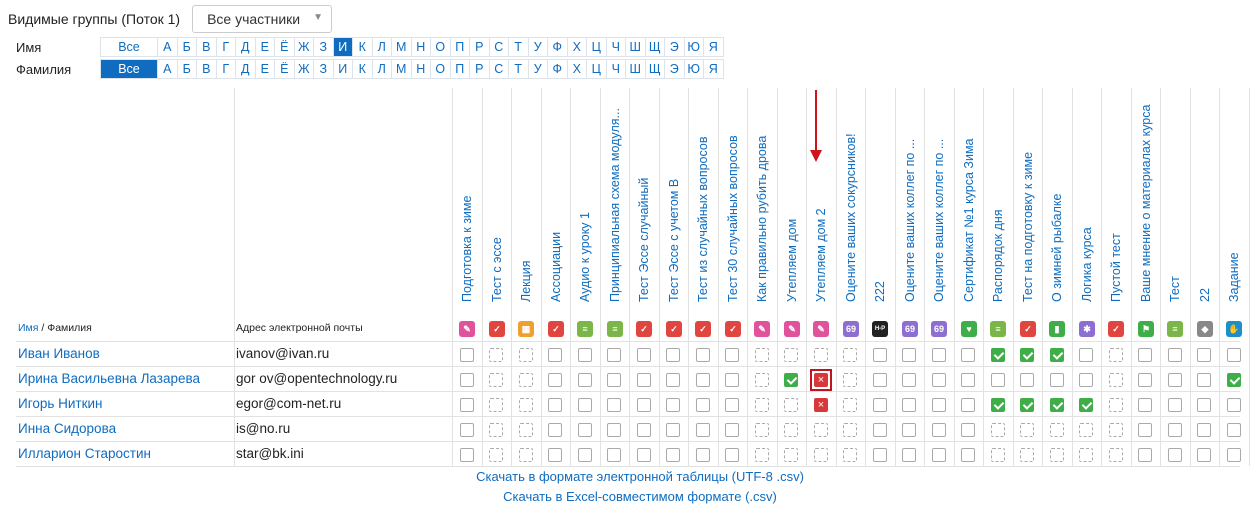 This screenshot has width=1250, height=512. What do you see at coordinates (60, 403) in the screenshot?
I see `user-name-link: Игорь Ниткин` at bounding box center [60, 403].